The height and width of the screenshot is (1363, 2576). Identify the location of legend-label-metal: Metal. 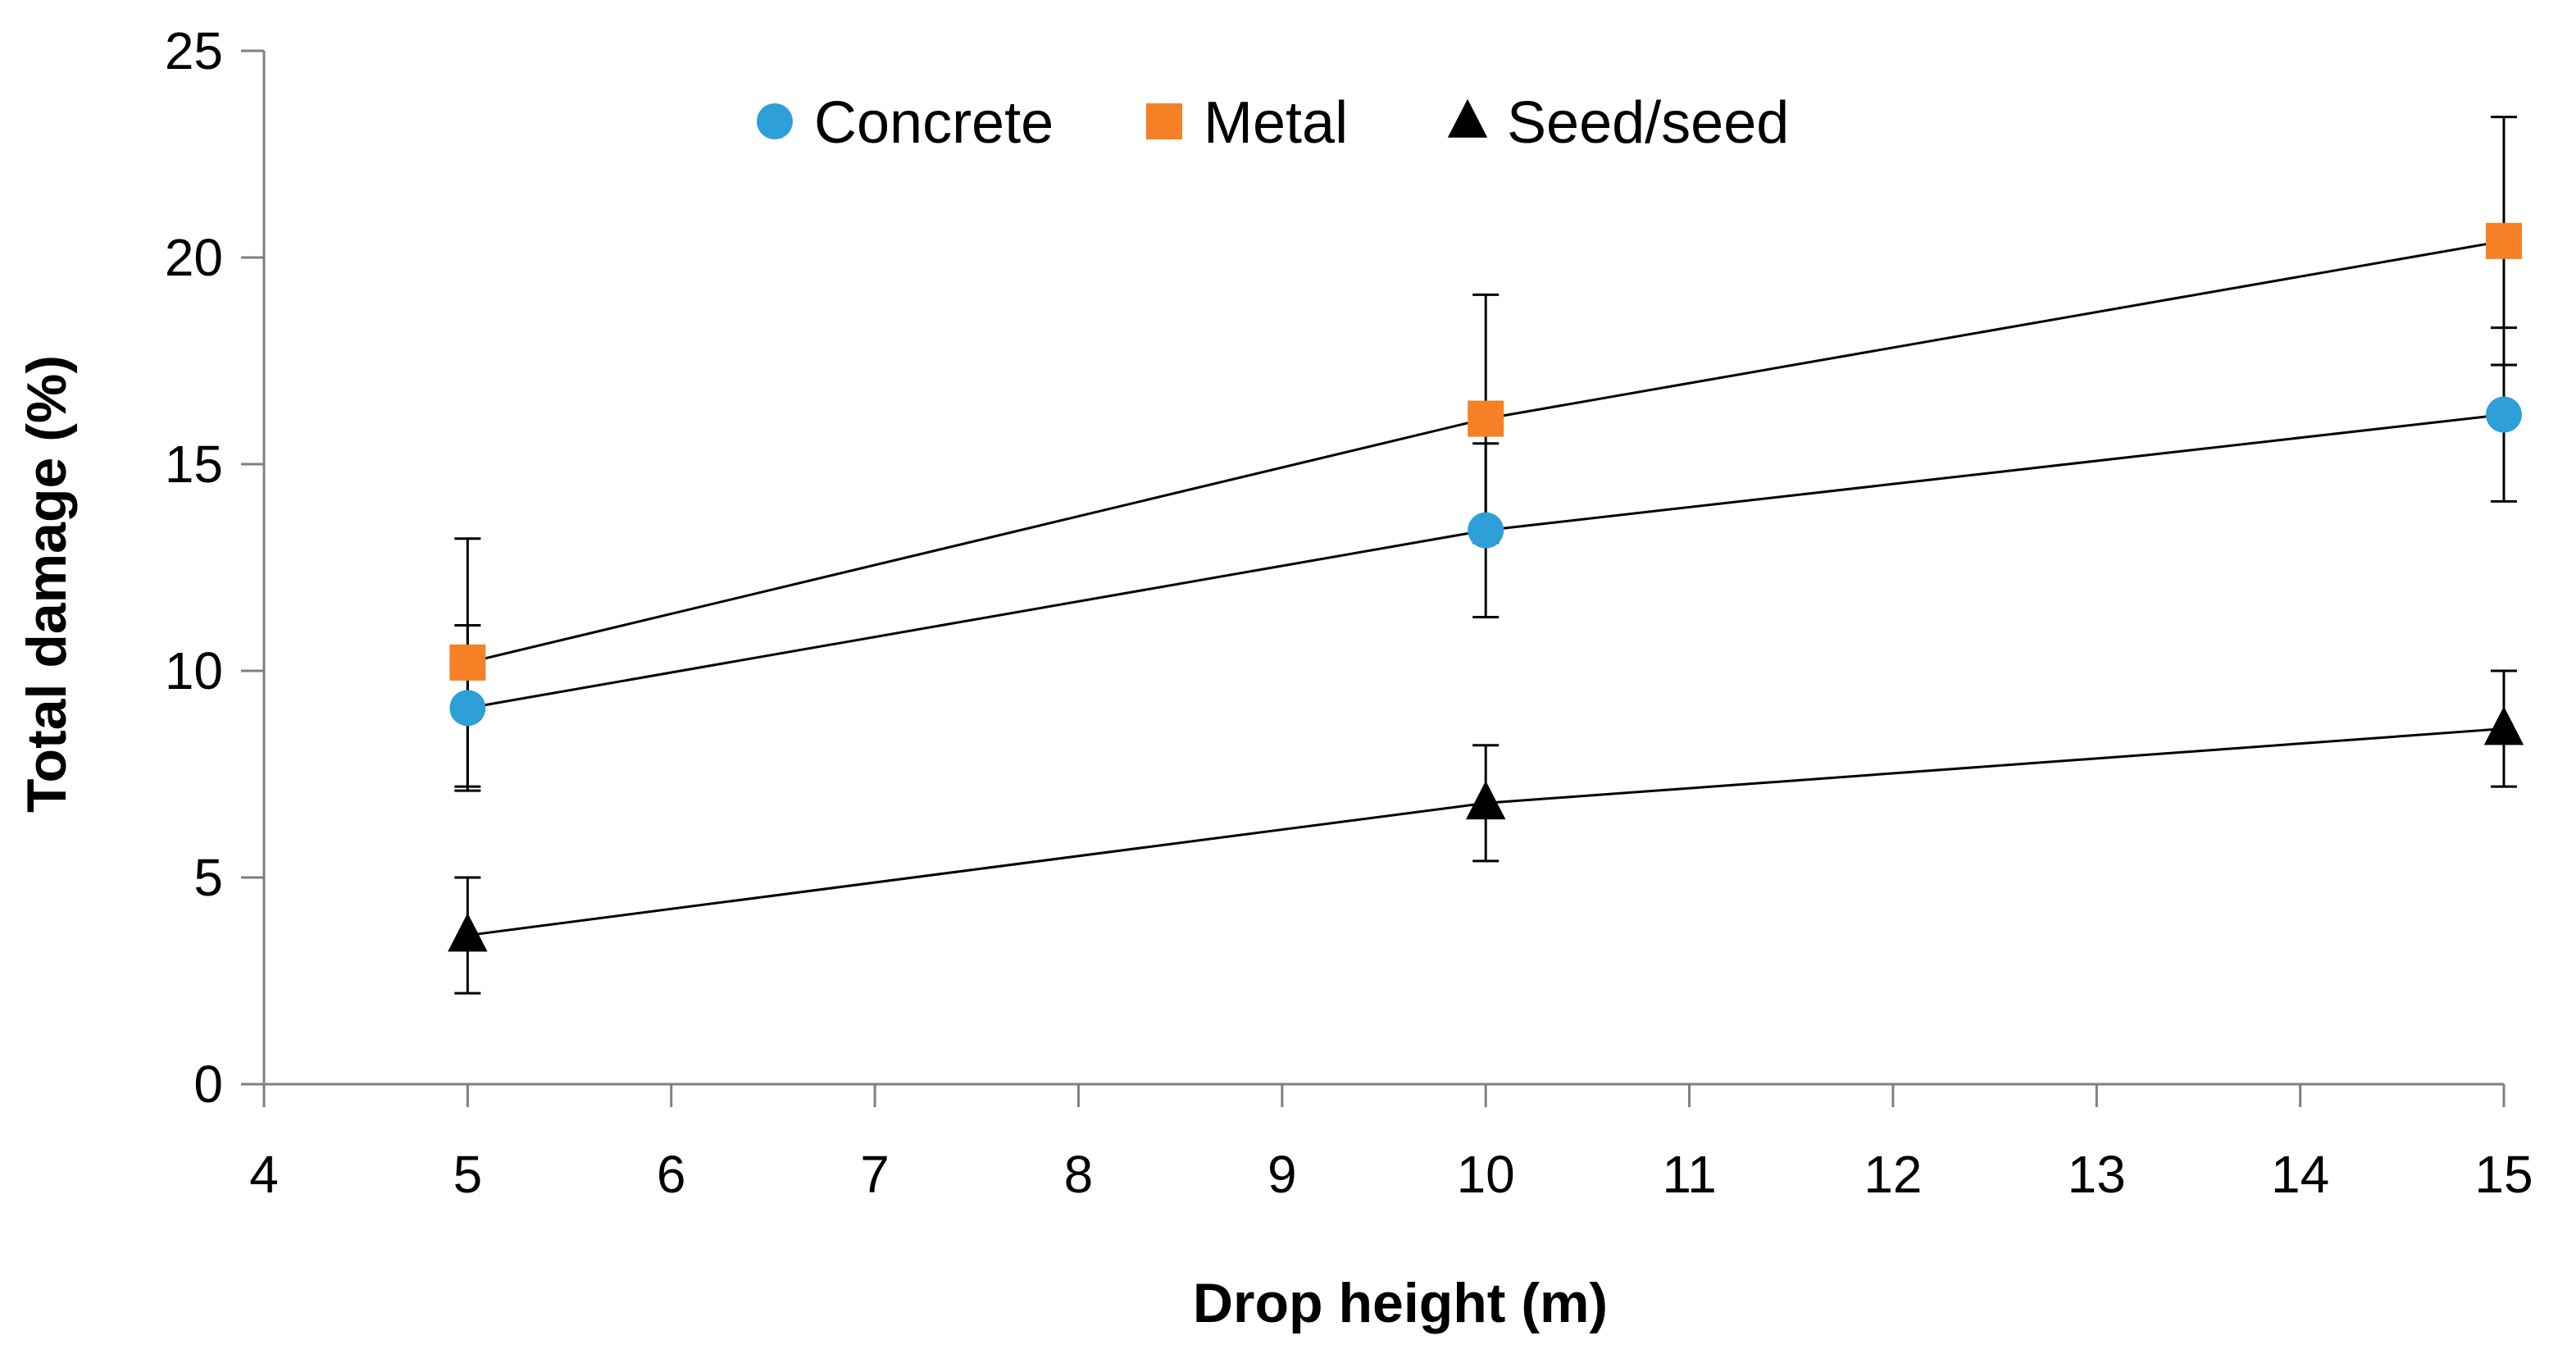
(1276, 123).